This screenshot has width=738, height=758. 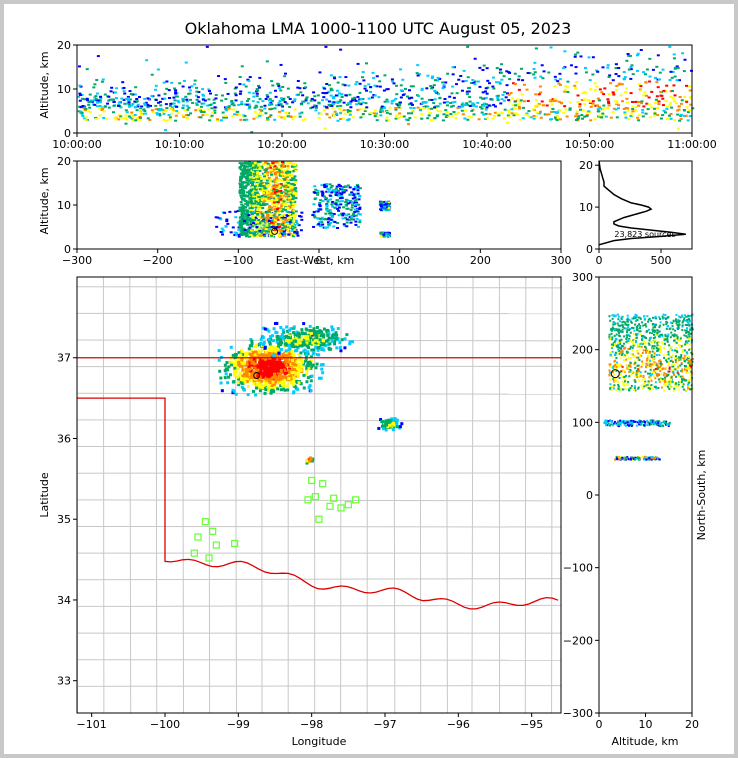 I want to click on east-west-x-tick-label: 0, so click(x=319, y=260).